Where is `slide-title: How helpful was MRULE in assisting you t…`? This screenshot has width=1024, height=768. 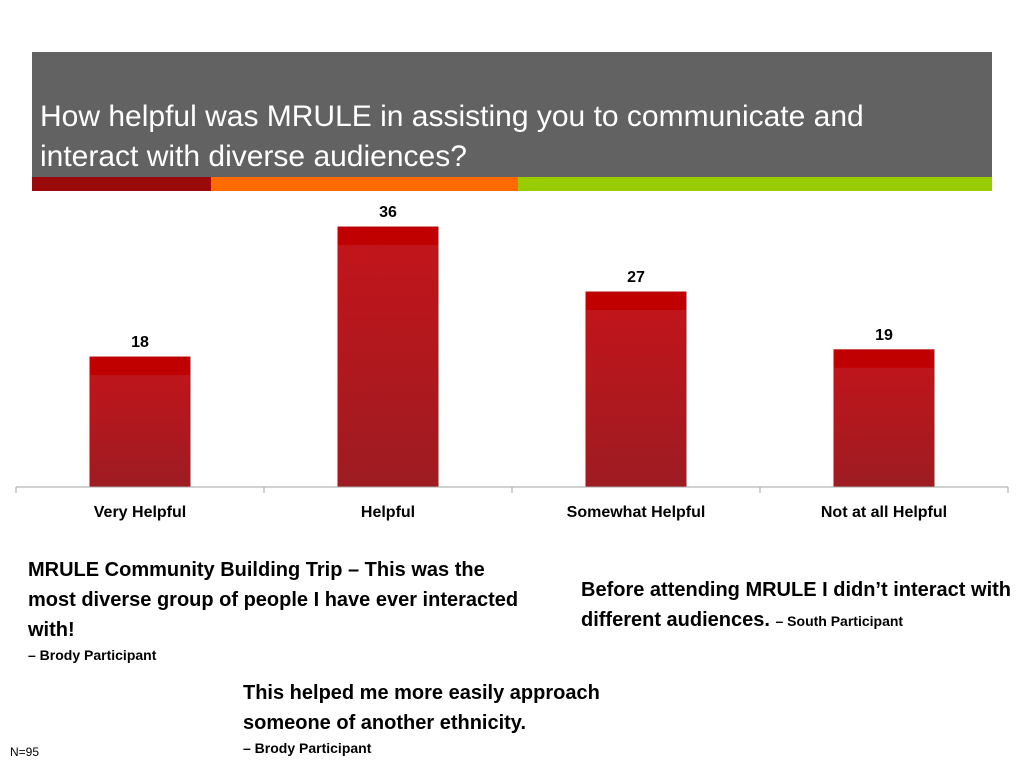 slide-title: How helpful was MRULE in assisting you t… is located at coordinates (452, 136).